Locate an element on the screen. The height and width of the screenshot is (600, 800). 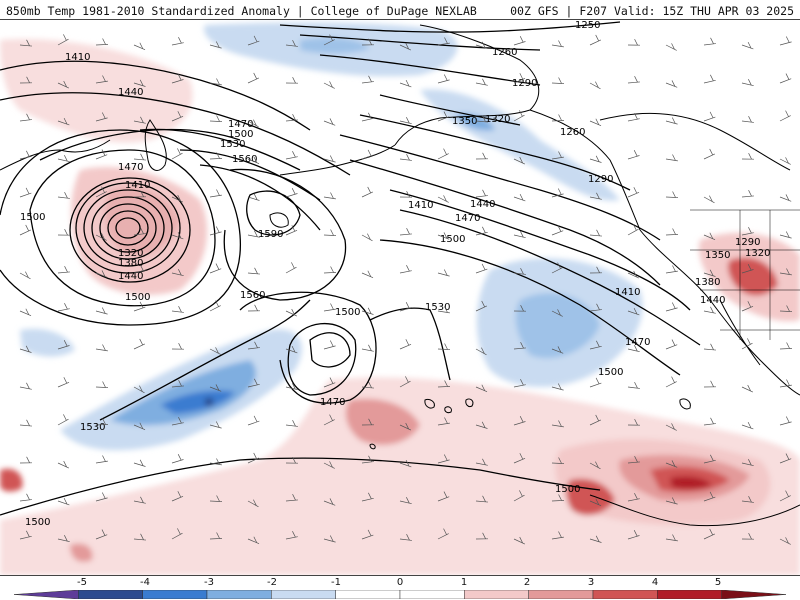
west-coast-us is located at coordinates (719, 312).